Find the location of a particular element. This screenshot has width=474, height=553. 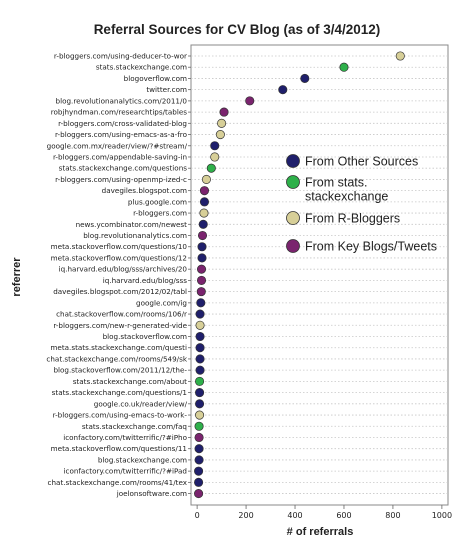

category-label: blog.revolutionanalytics.com/2011/0 is located at coordinates (122, 100).